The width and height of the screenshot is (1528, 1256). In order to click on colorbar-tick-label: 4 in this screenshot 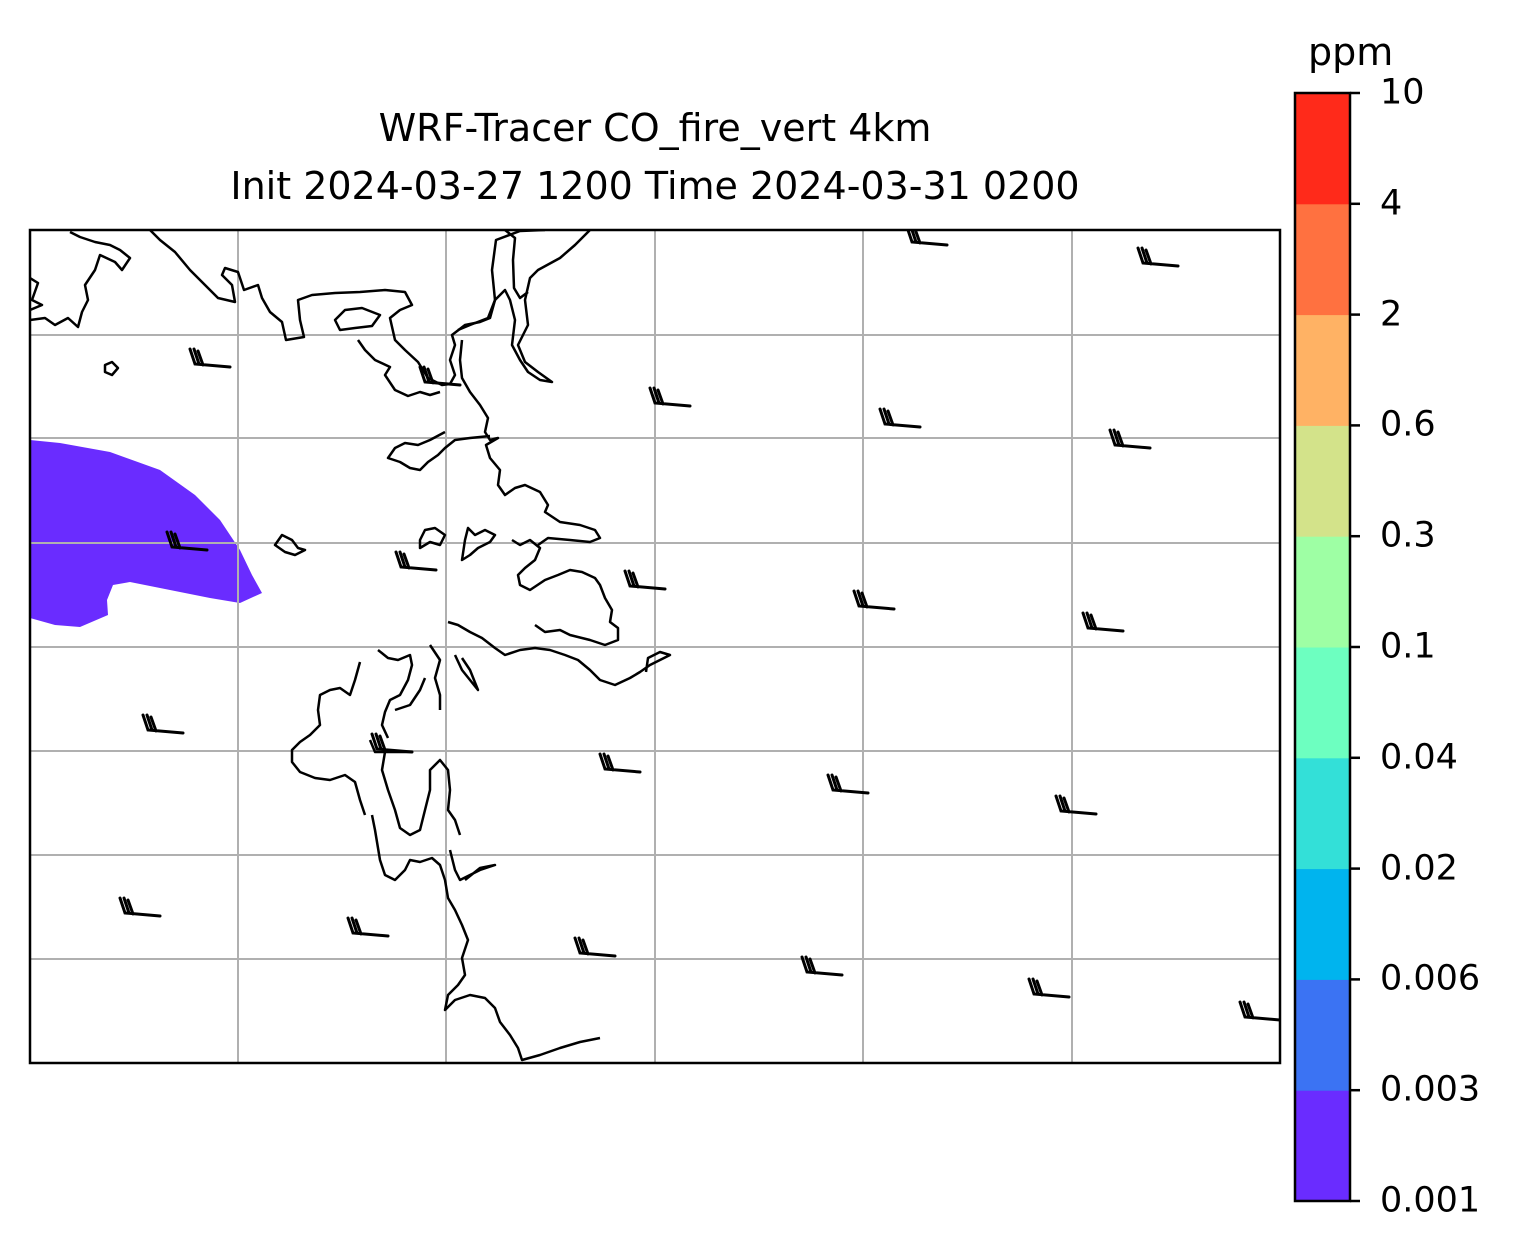, I will do `click(1391, 203)`.